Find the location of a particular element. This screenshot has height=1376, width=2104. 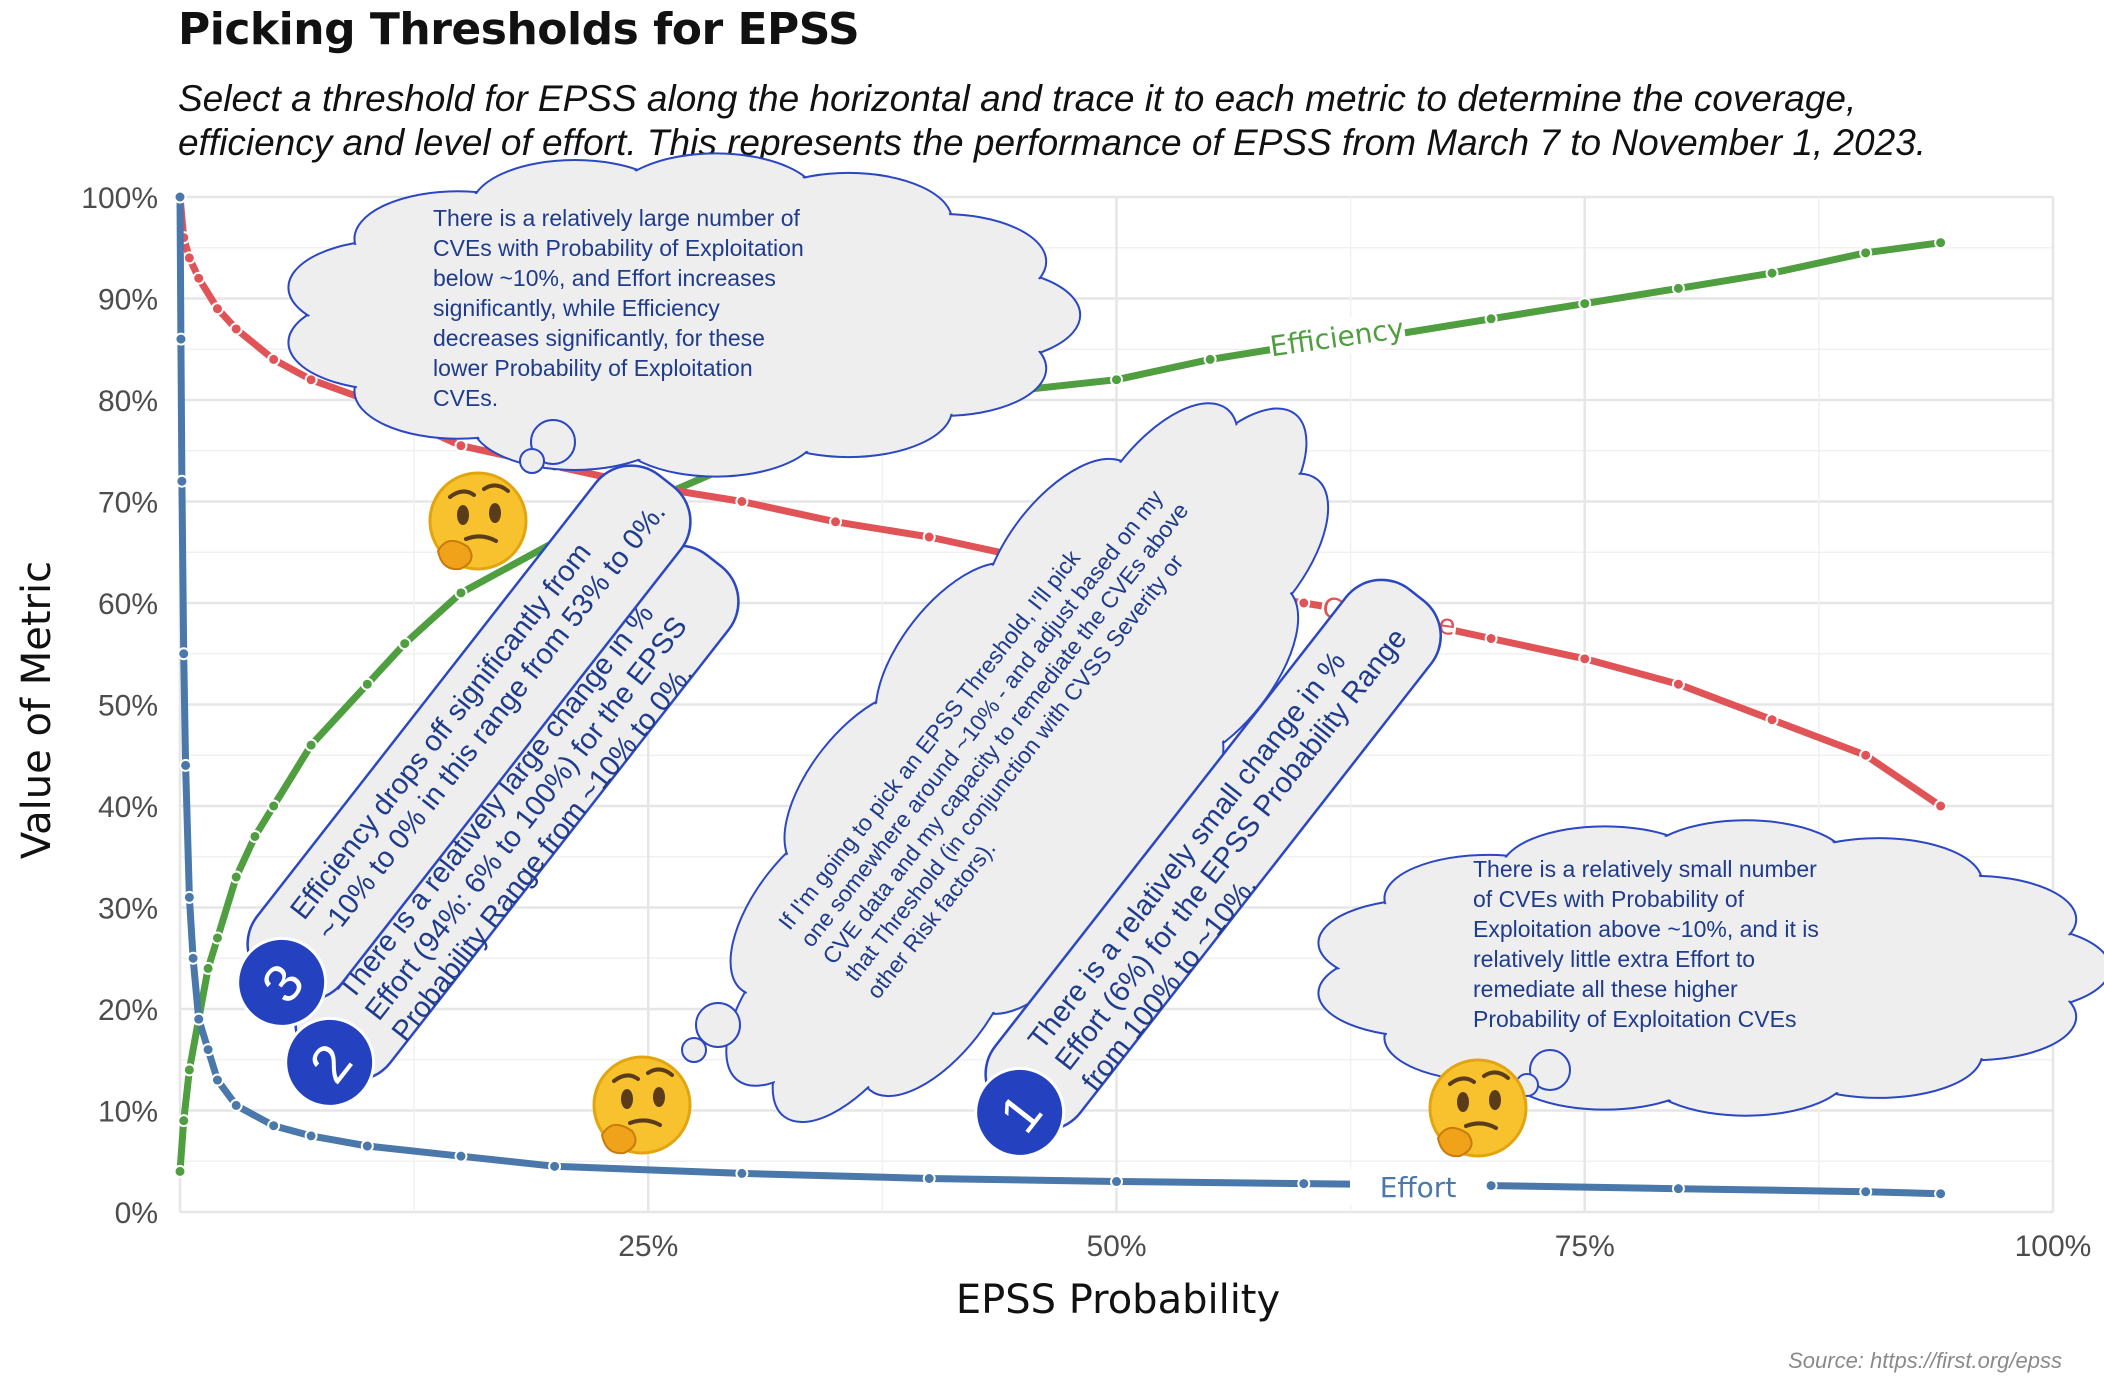

note-3-badge: 3 is located at coordinates (282, 982).